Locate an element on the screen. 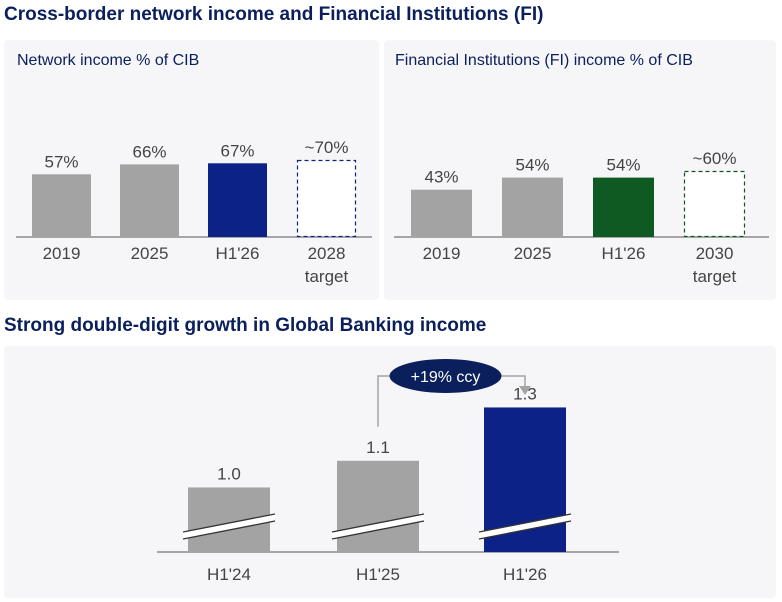 This screenshot has height=602, width=782. tick-label-h1-25: H1'25 is located at coordinates (378, 574).